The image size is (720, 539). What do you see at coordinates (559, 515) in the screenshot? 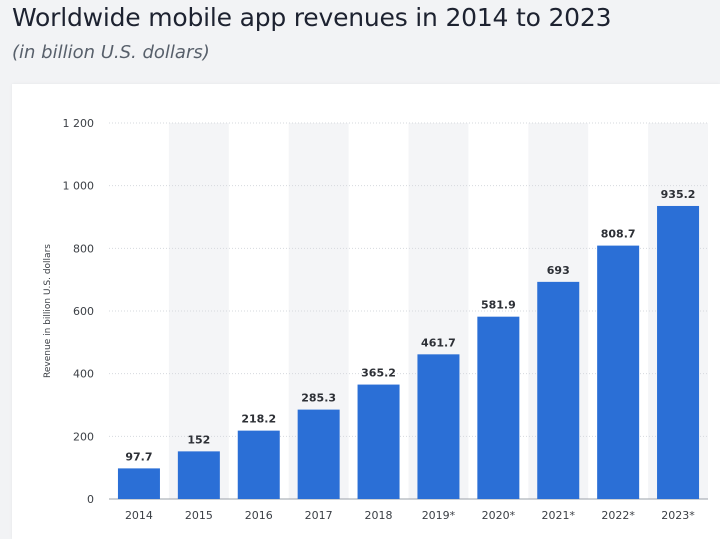
I see `x-tick-label: 2021*` at bounding box center [559, 515].